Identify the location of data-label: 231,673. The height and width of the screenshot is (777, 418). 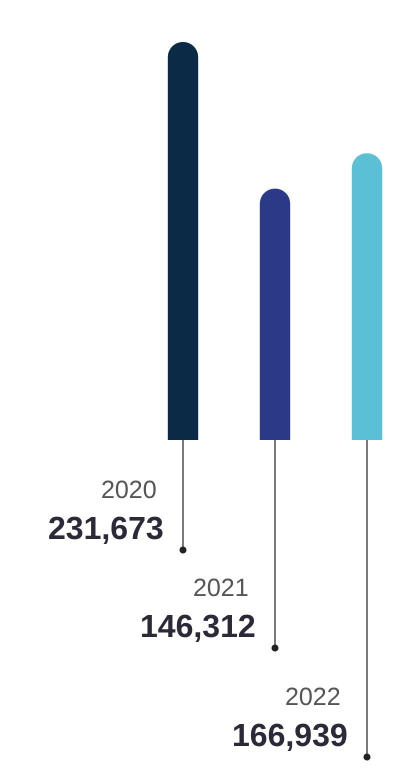
(106, 528).